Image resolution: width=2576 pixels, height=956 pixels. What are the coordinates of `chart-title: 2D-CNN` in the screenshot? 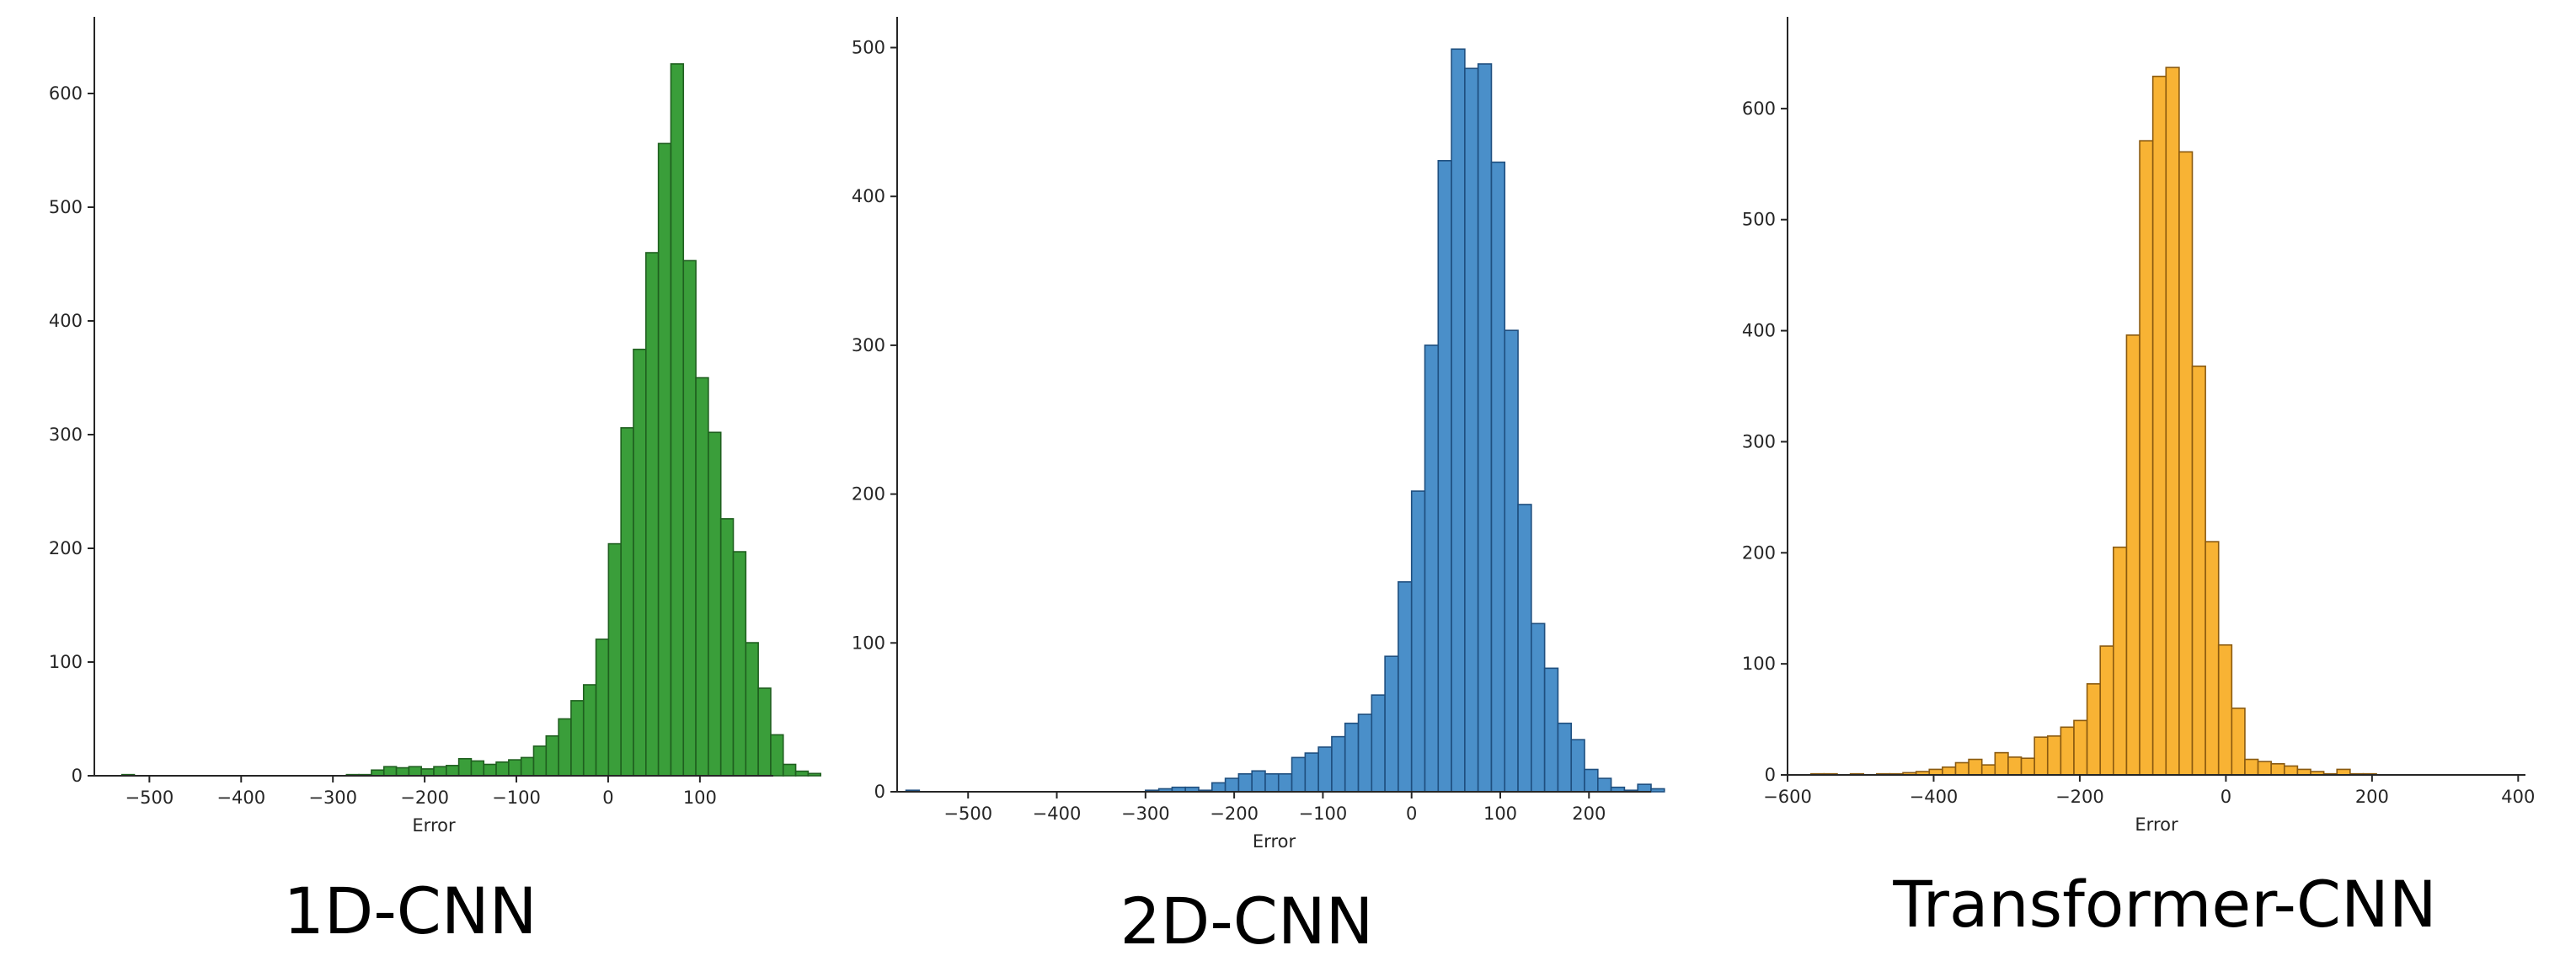 It's located at (1246, 920).